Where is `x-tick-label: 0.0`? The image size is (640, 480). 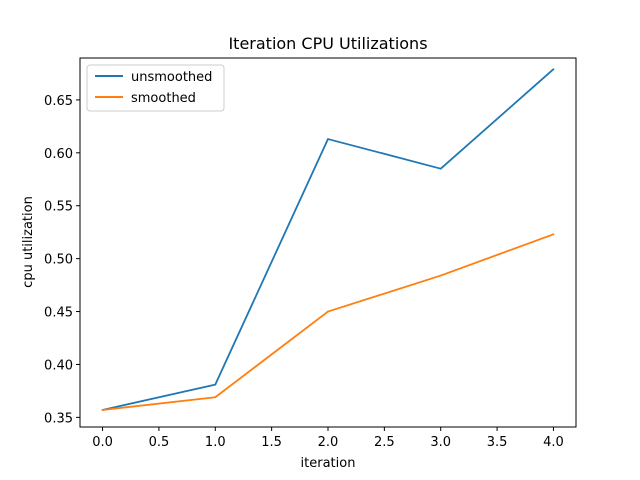 x-tick-label: 0.0 is located at coordinates (102, 442).